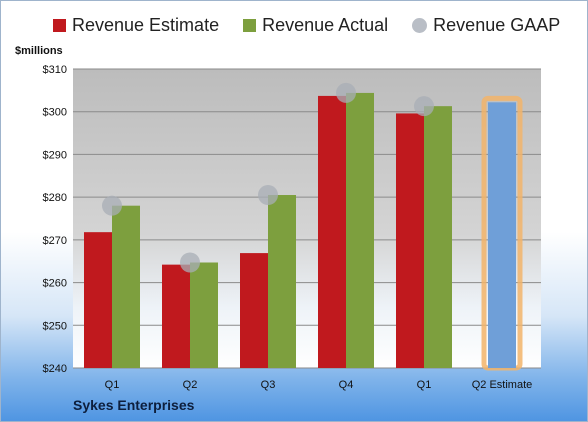  Describe the element at coordinates (268, 385) in the screenshot. I see `x-tick-label: Q3` at that location.